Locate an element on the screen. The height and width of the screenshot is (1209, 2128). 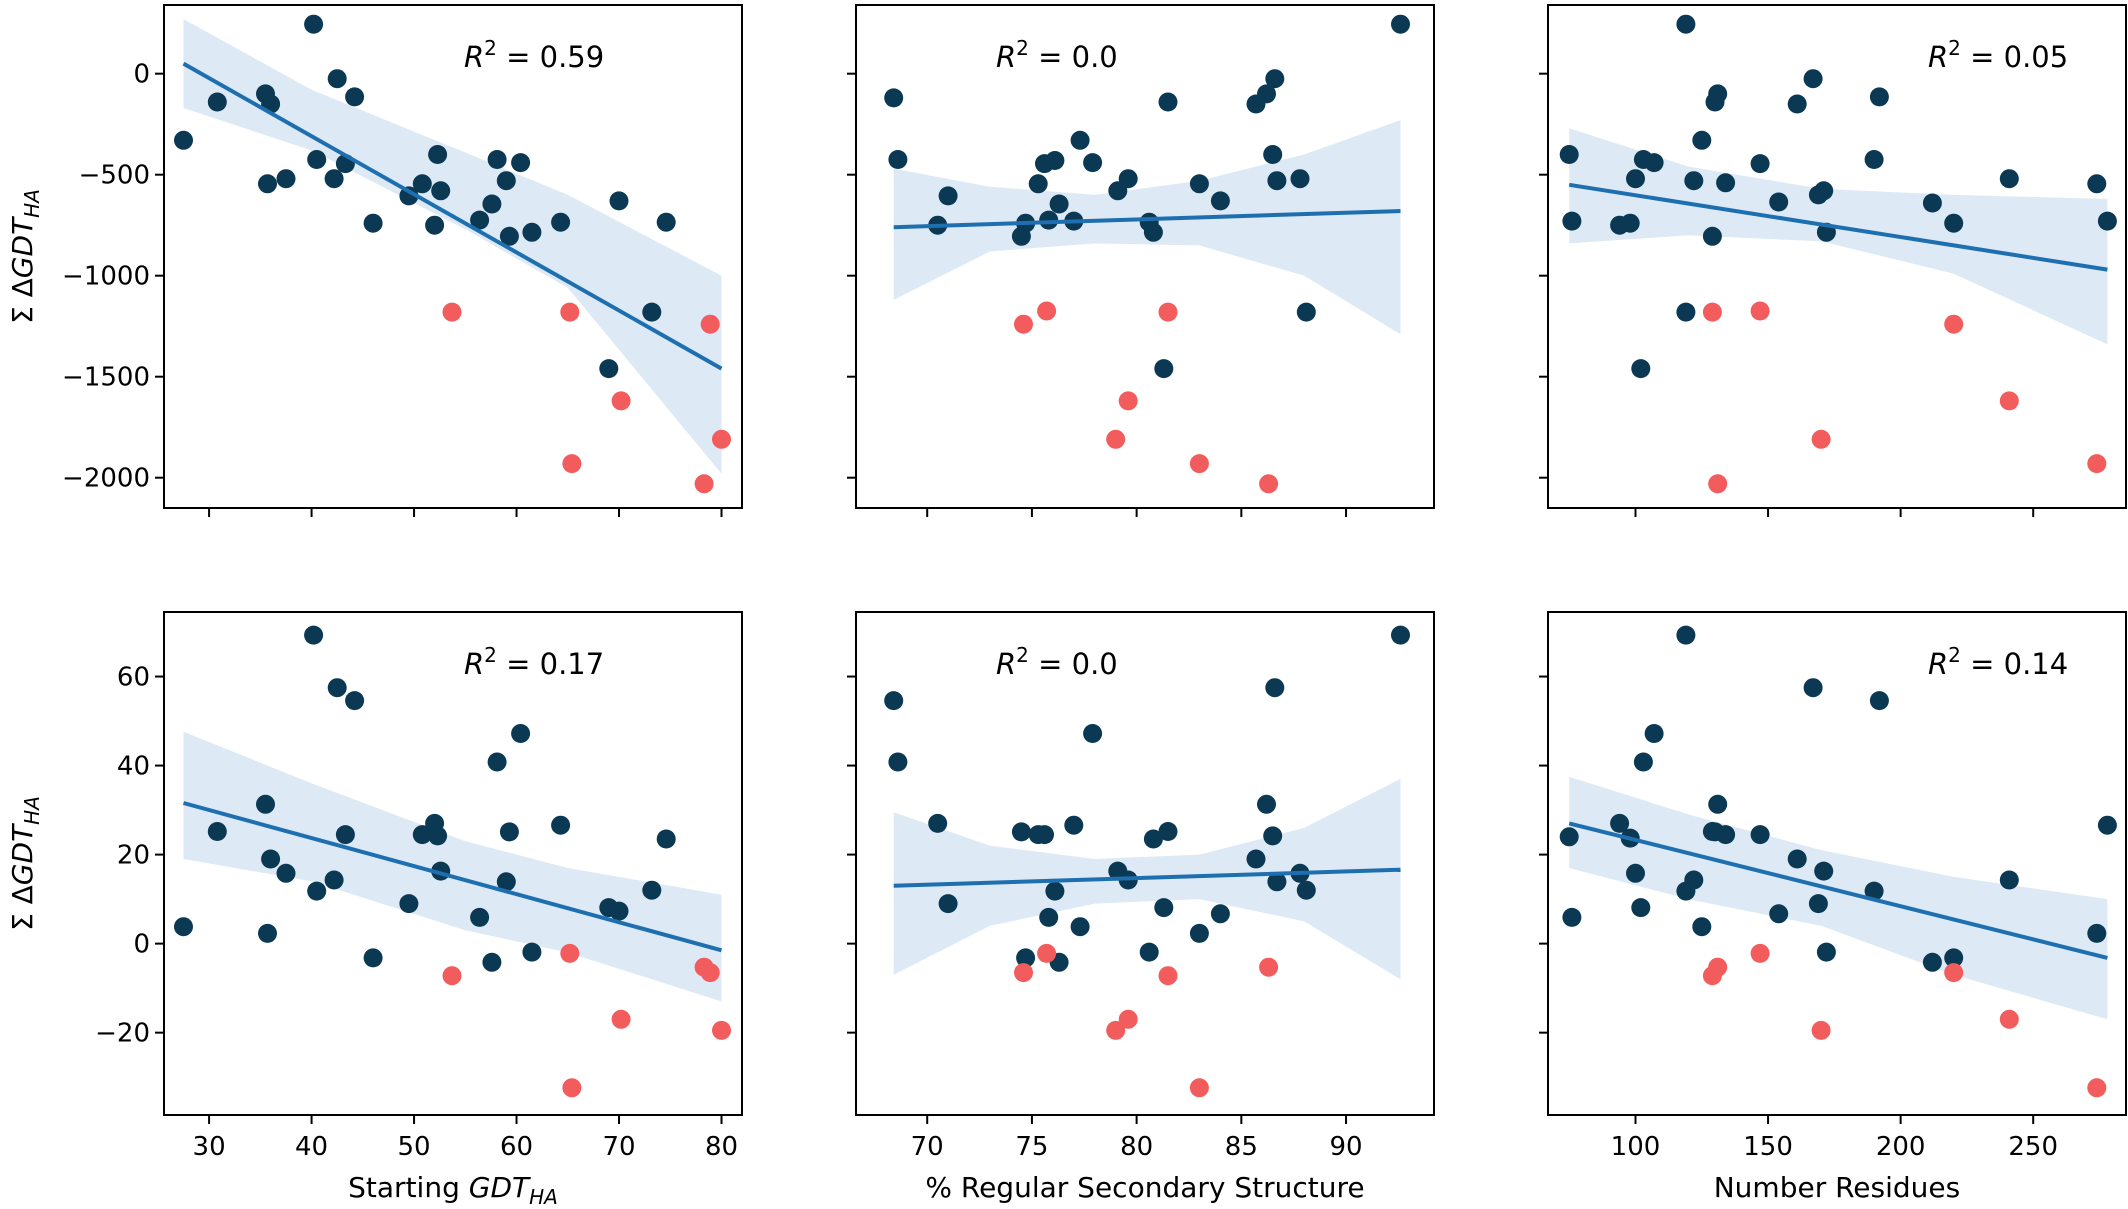
y-tick-label: −20 is located at coordinates (122, 1034).